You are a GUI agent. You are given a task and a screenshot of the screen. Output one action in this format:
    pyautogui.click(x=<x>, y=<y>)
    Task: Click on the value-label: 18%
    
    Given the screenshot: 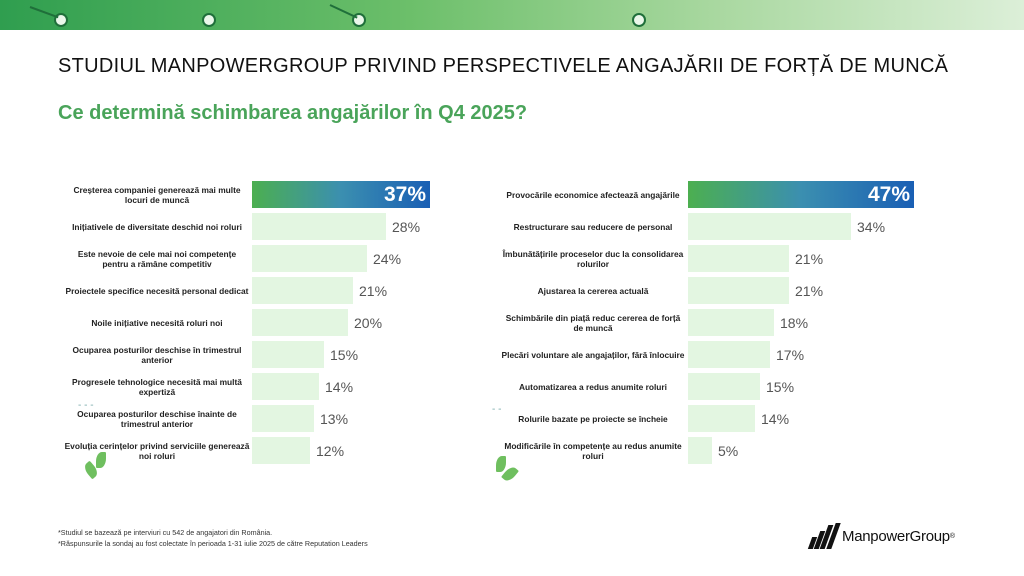 What is the action you would take?
    pyautogui.click(x=794, y=323)
    